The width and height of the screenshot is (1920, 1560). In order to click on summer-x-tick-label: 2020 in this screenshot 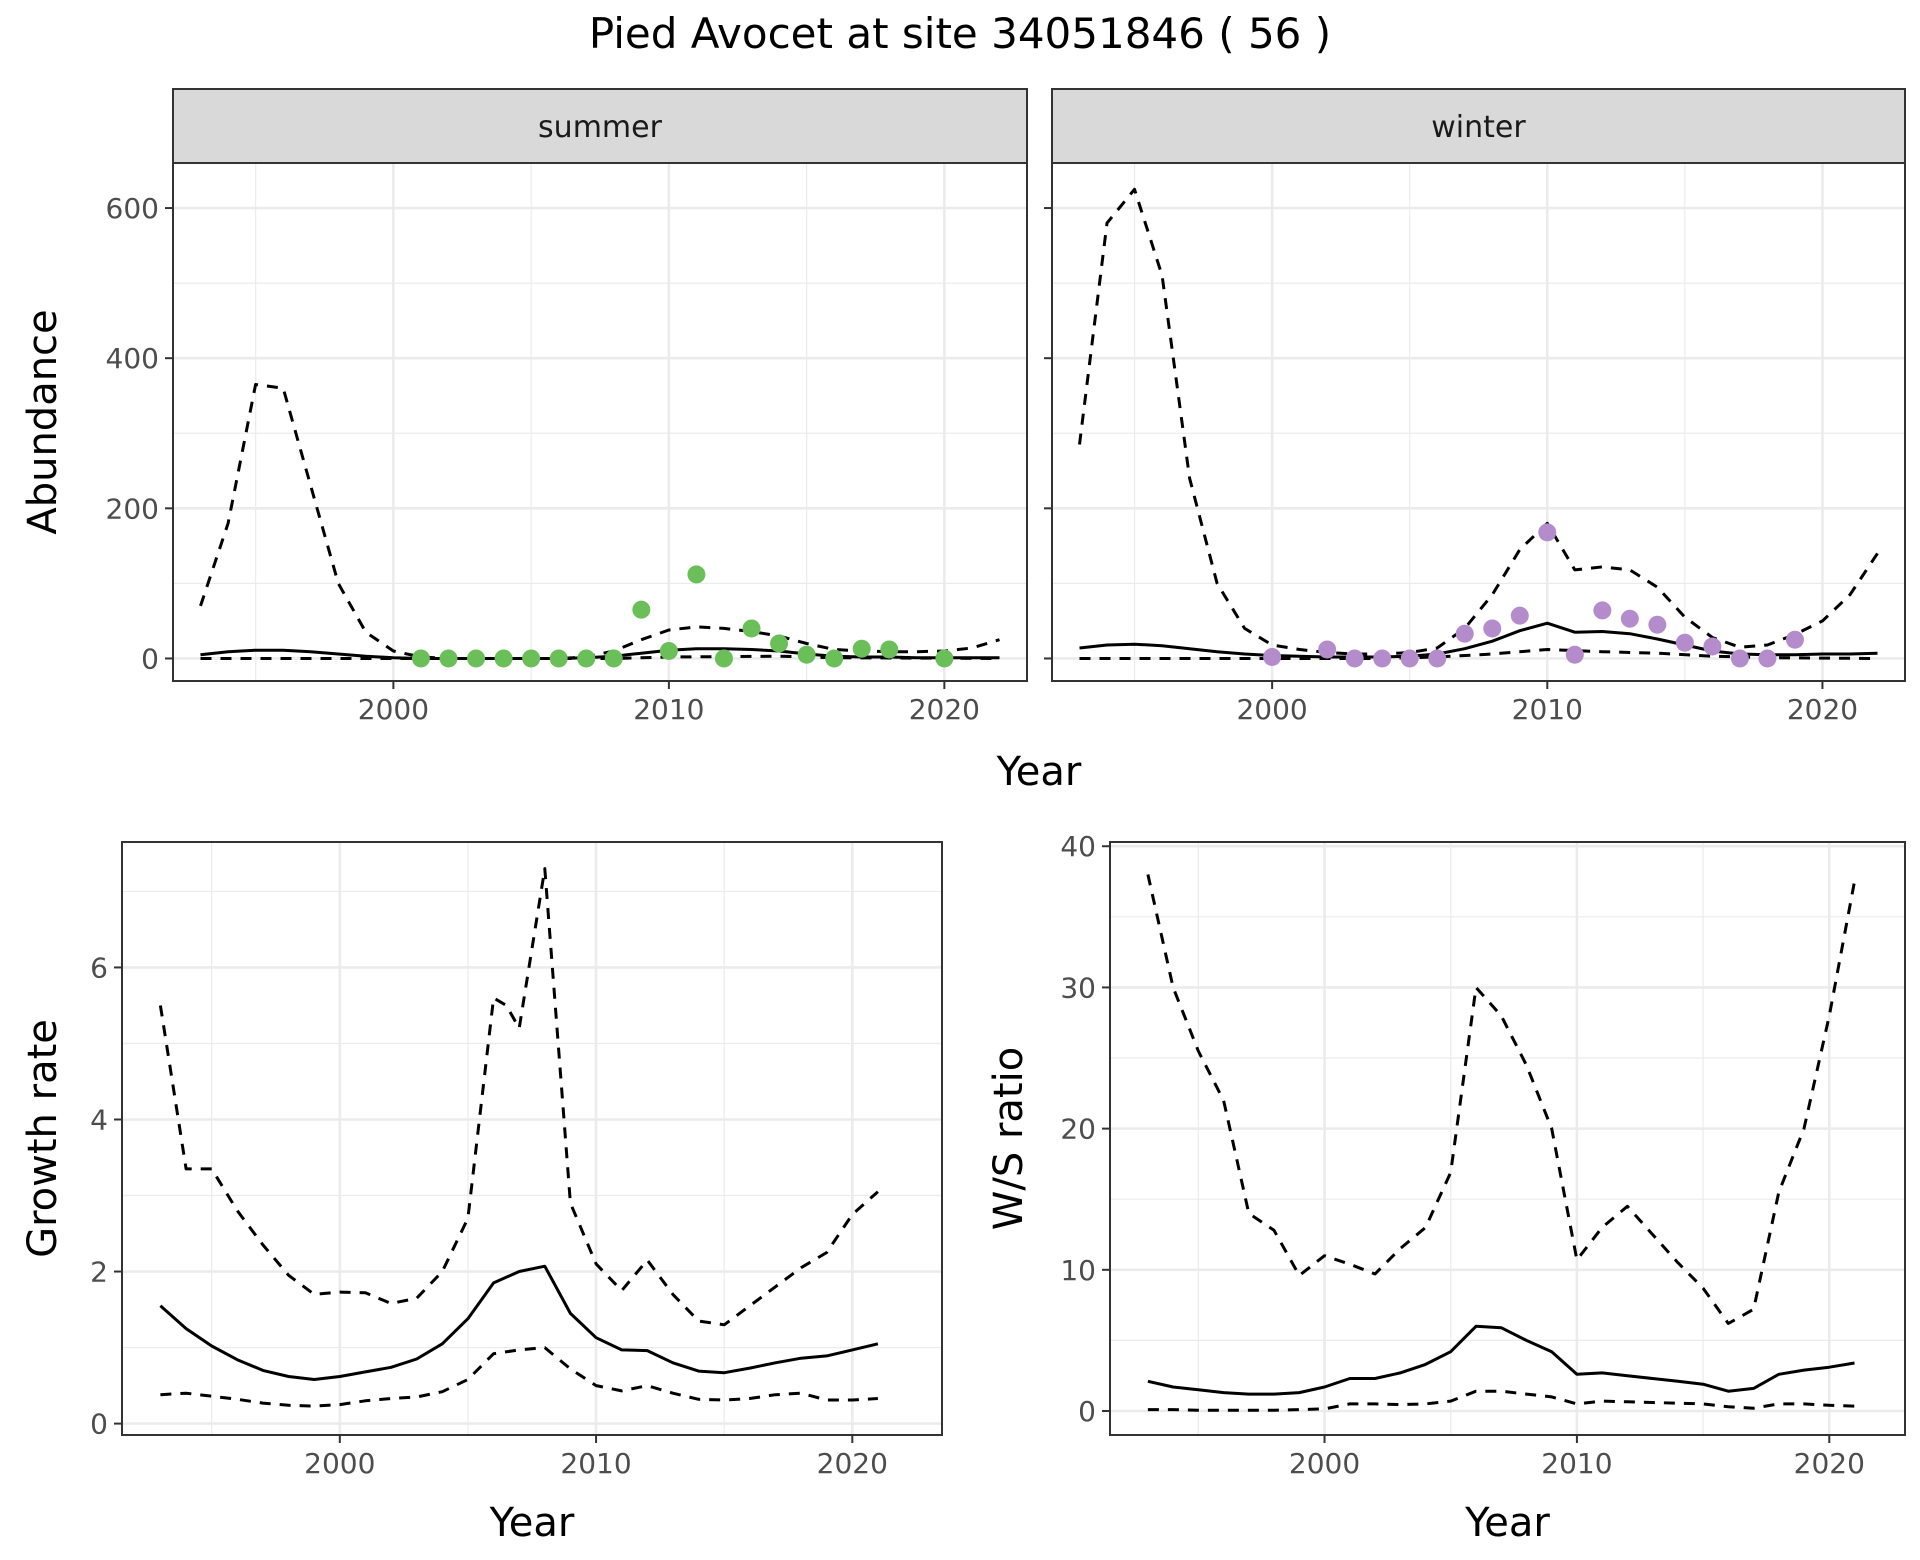, I will do `click(944, 709)`.